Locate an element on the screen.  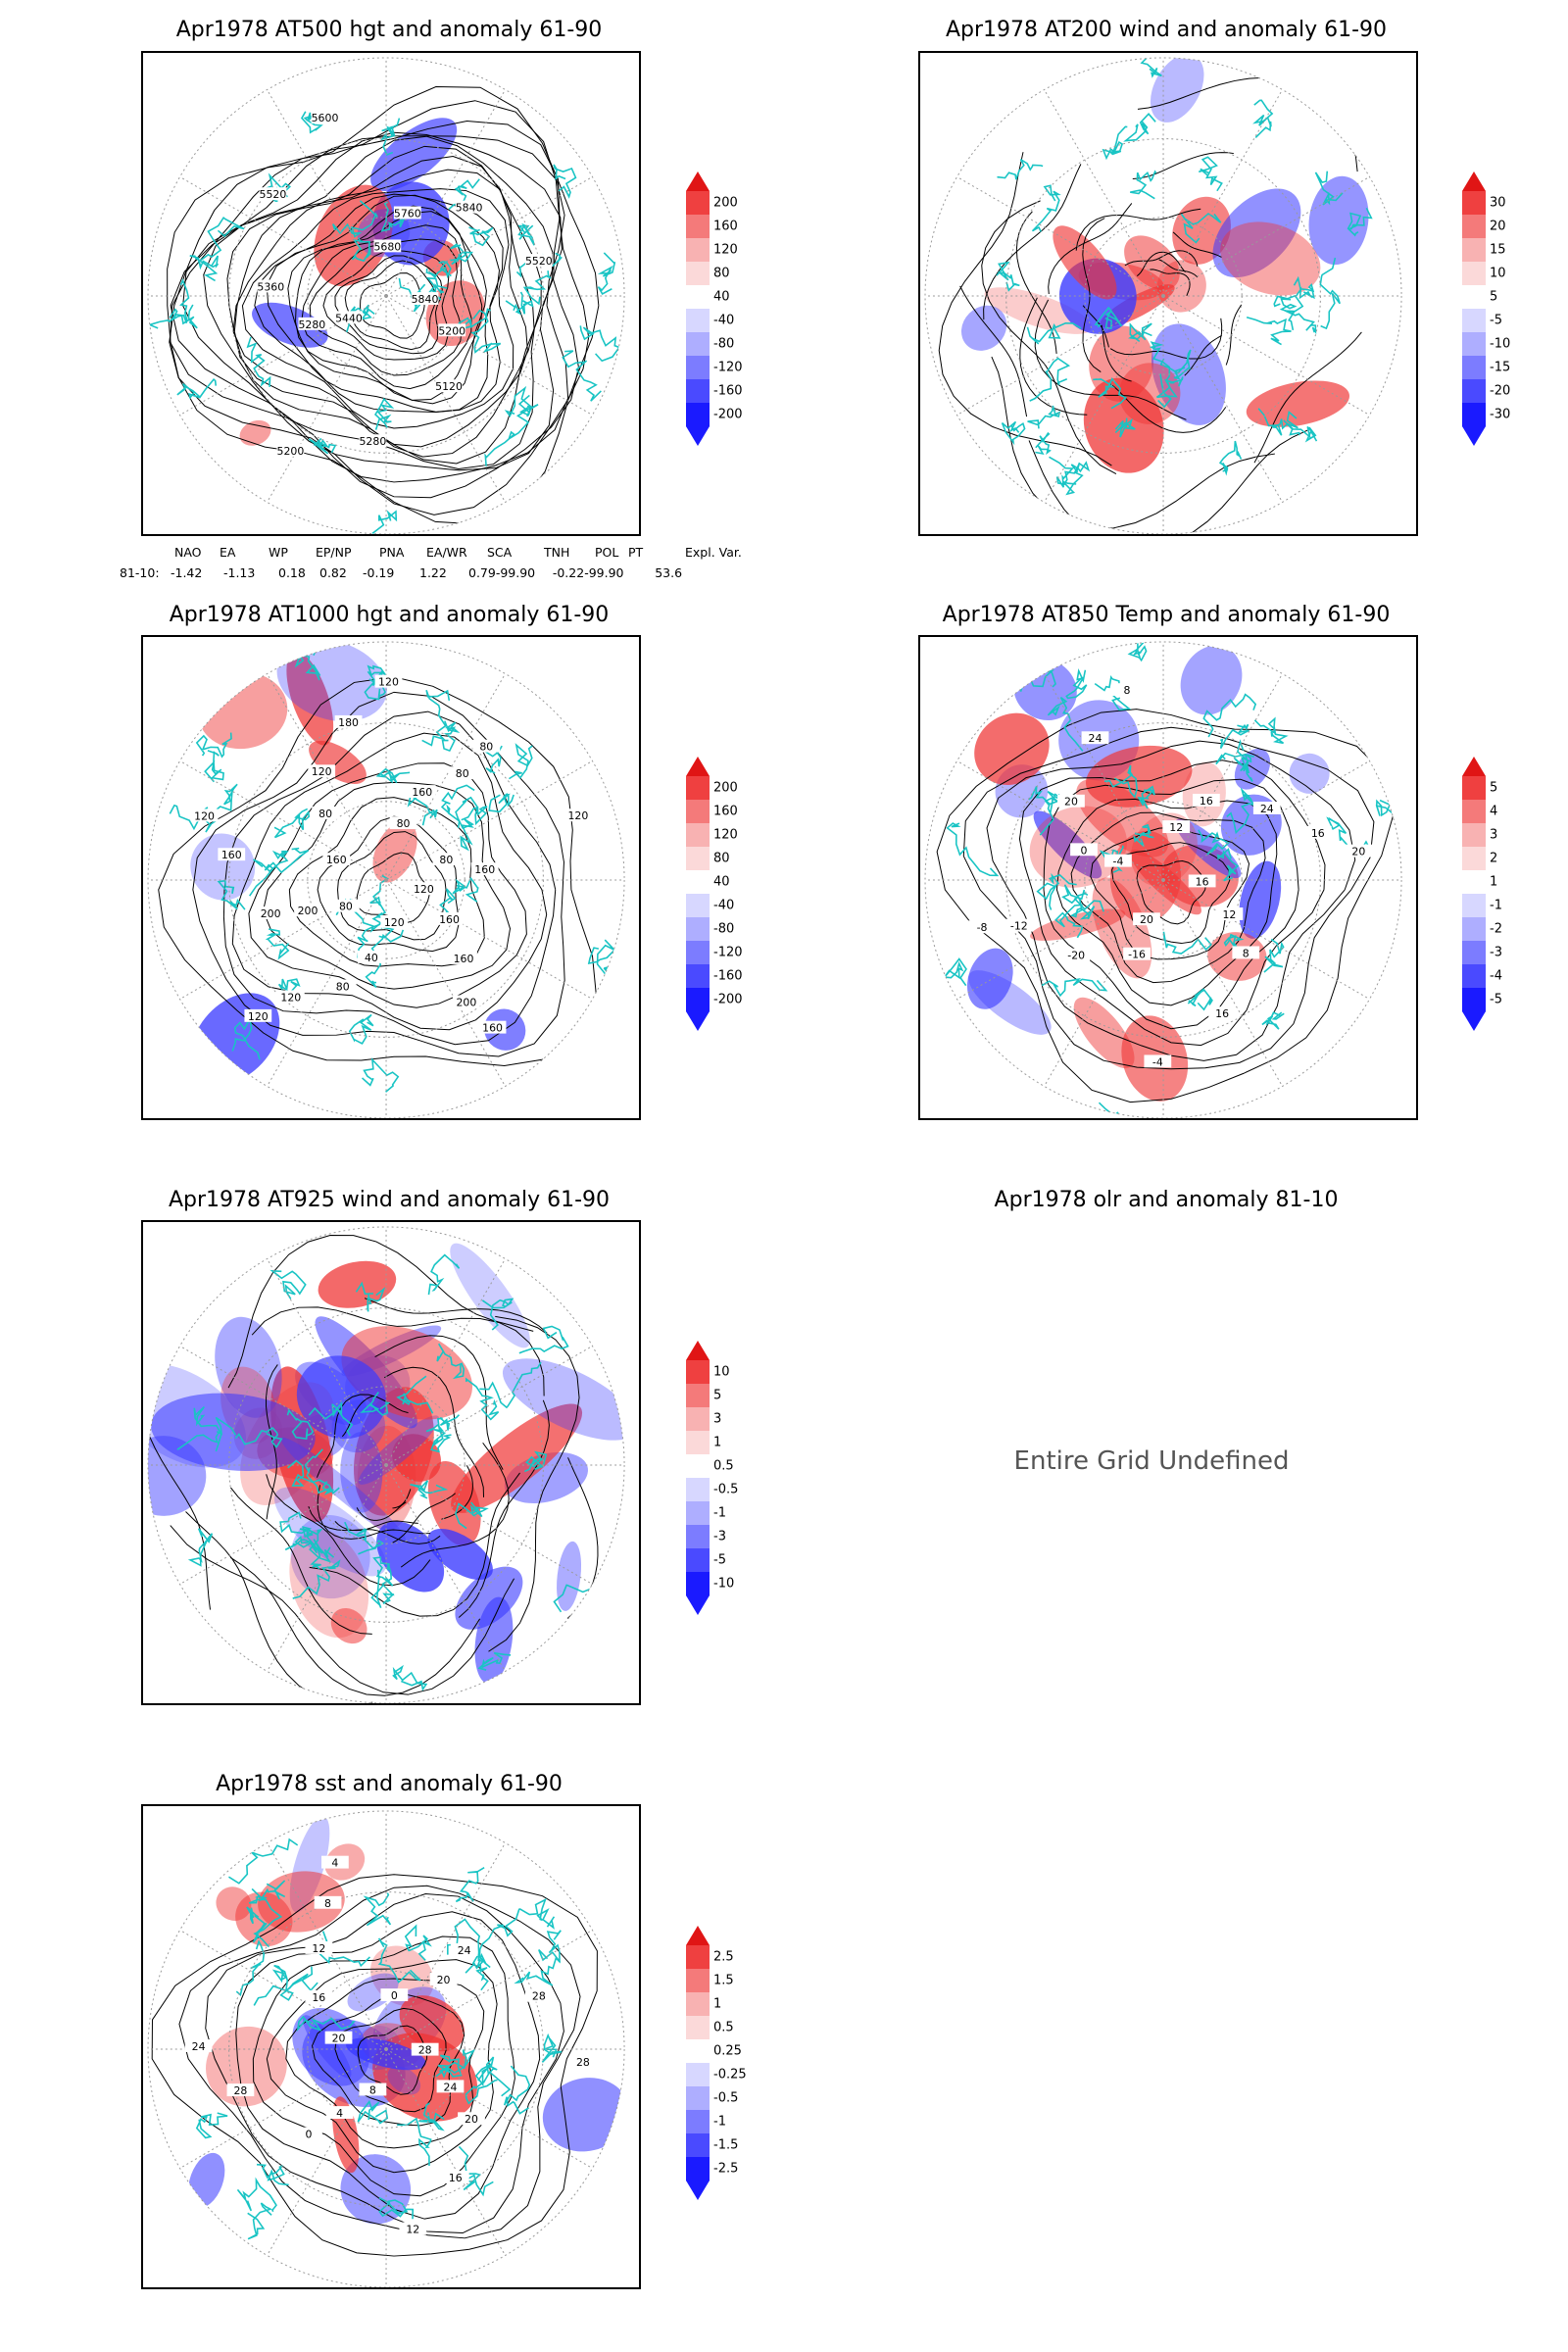
colorbar-tick-label: -20 is located at coordinates (1500, 391).